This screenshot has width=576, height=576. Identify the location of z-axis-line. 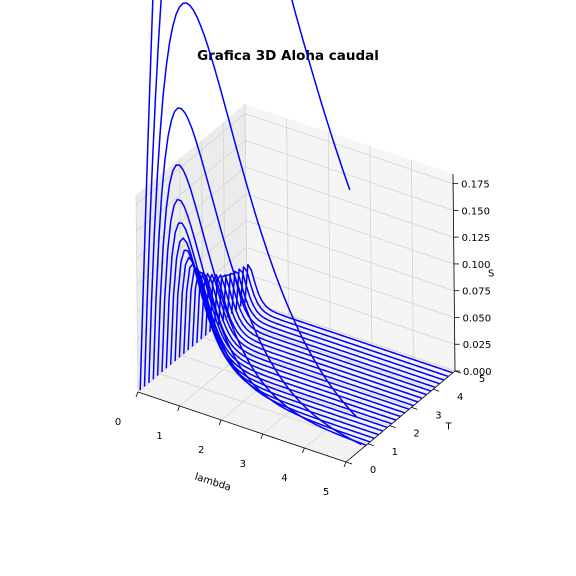
(454, 272).